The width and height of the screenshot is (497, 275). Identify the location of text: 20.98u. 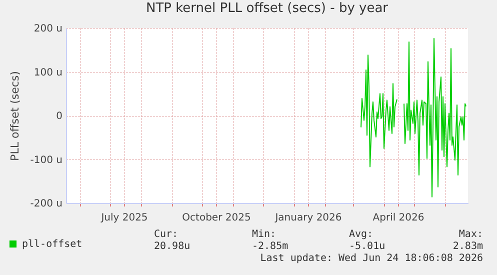
(172, 246).